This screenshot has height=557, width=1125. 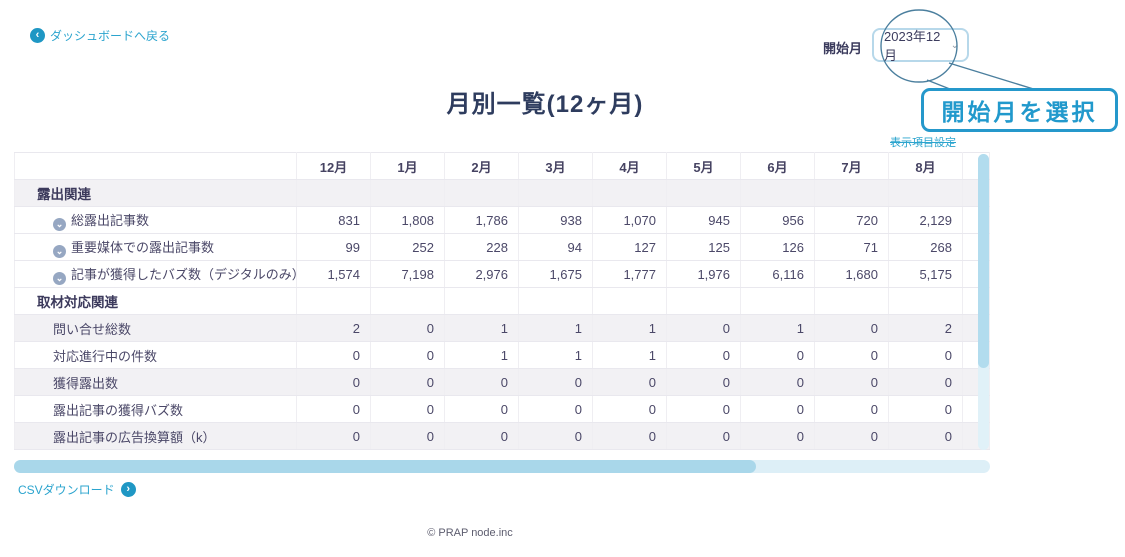 What do you see at coordinates (155, 193) in the screenshot?
I see `section-label: 露出関連` at bounding box center [155, 193].